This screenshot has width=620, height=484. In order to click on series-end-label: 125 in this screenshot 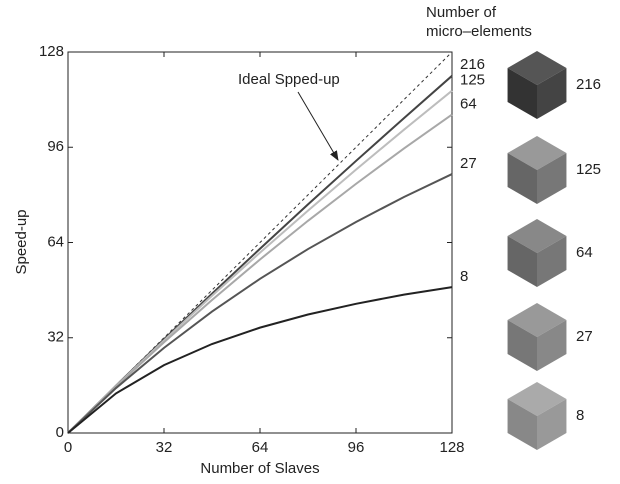, I will do `click(472, 80)`.